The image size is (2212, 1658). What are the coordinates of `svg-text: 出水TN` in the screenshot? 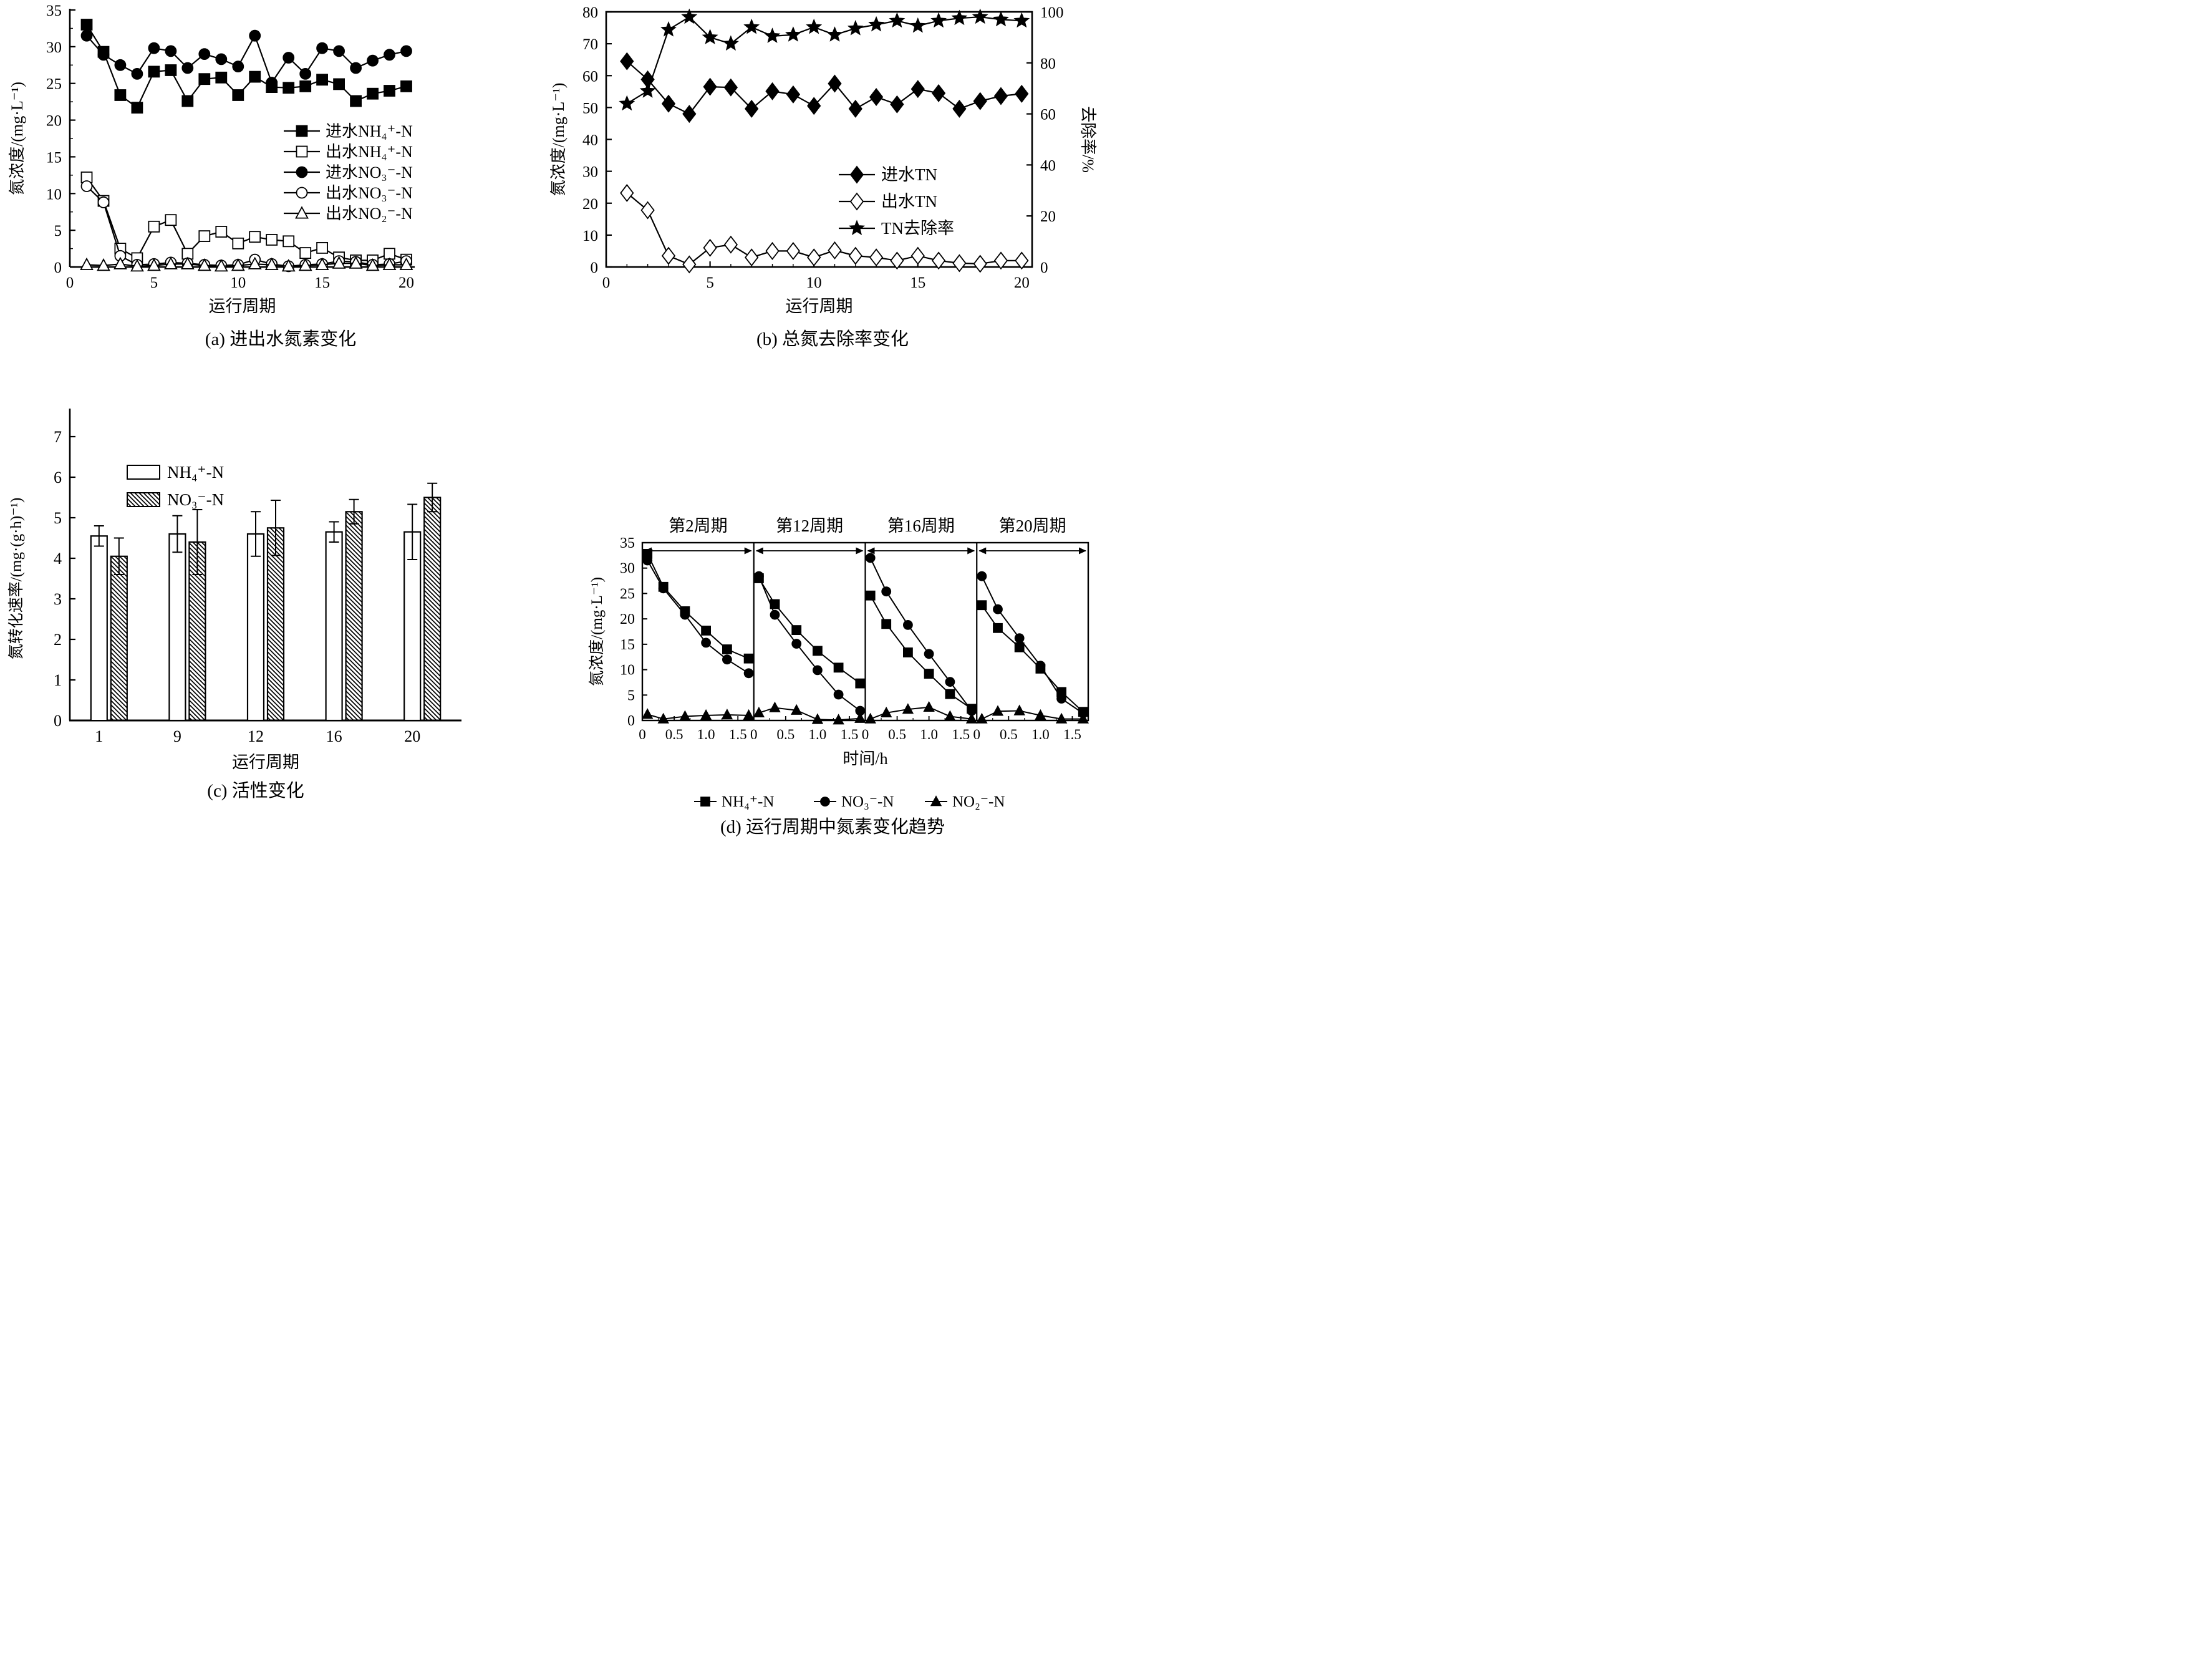 It's located at (909, 202).